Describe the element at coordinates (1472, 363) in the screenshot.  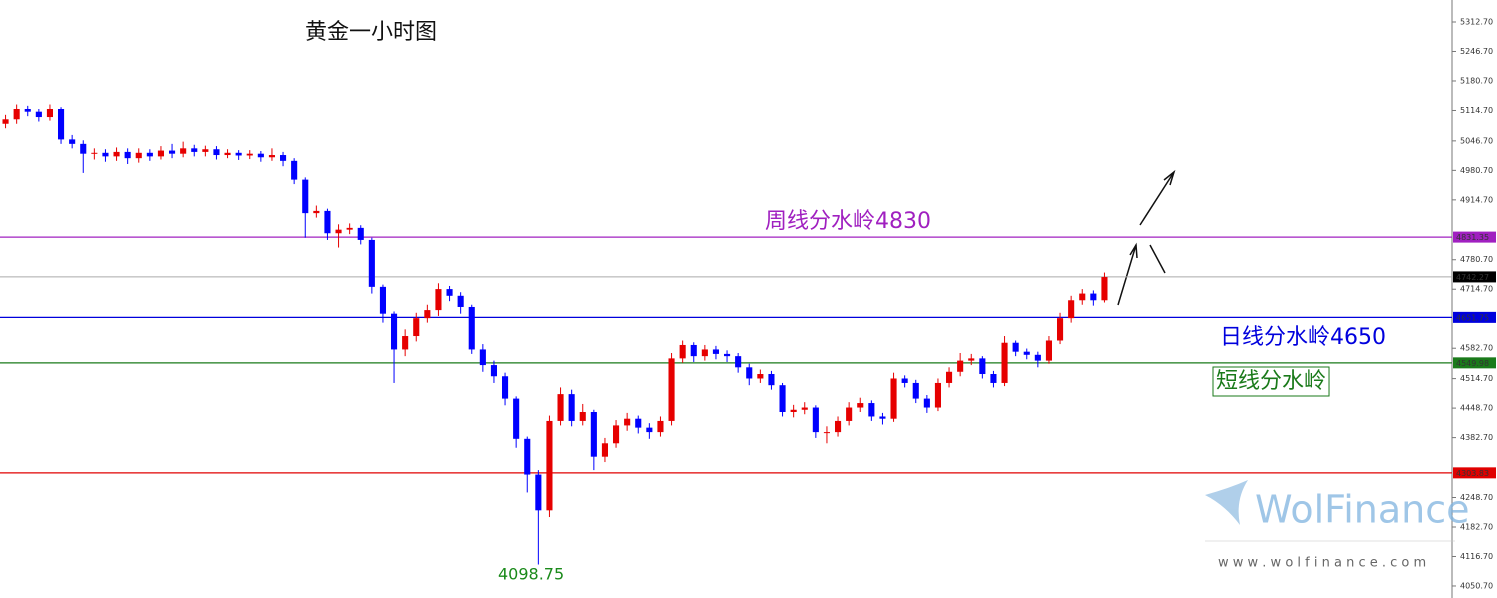
I see `level-label: 4549.98` at that location.